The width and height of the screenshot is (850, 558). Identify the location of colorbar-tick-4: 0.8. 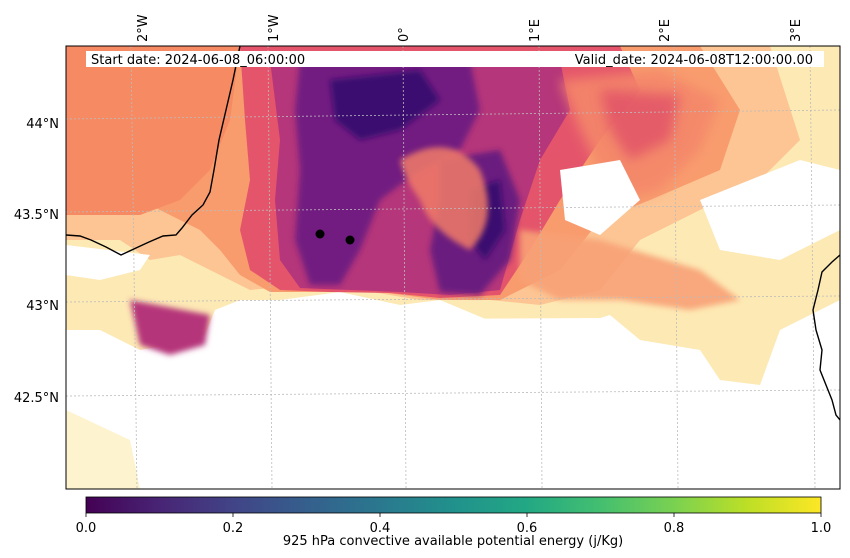
(674, 528).